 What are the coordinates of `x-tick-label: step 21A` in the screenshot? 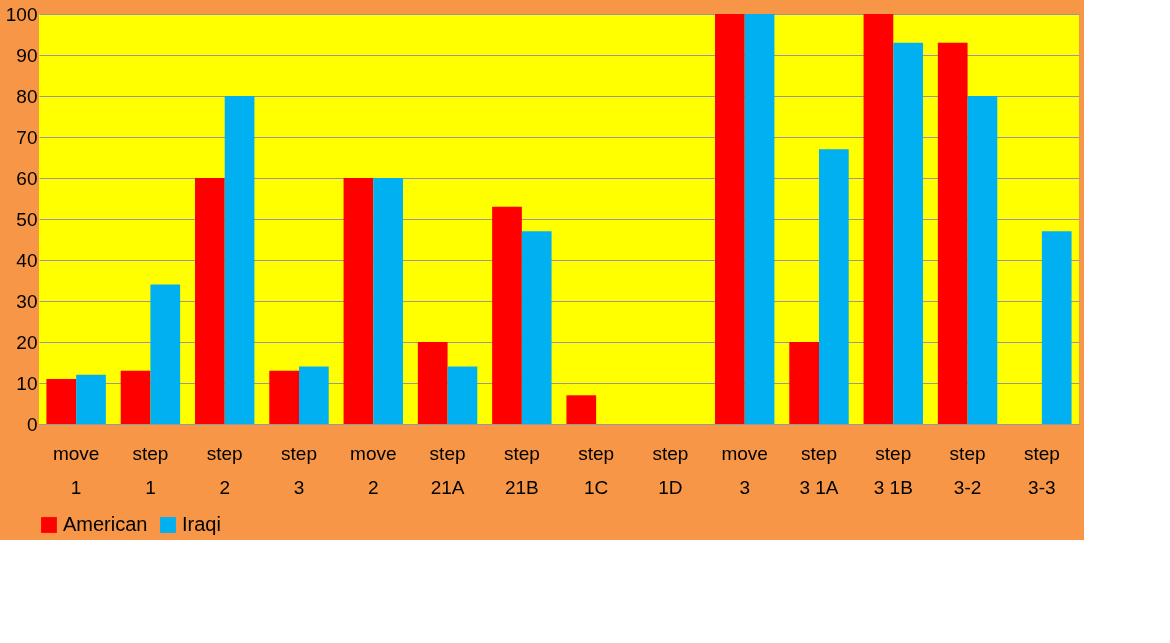 It's located at (447, 470).